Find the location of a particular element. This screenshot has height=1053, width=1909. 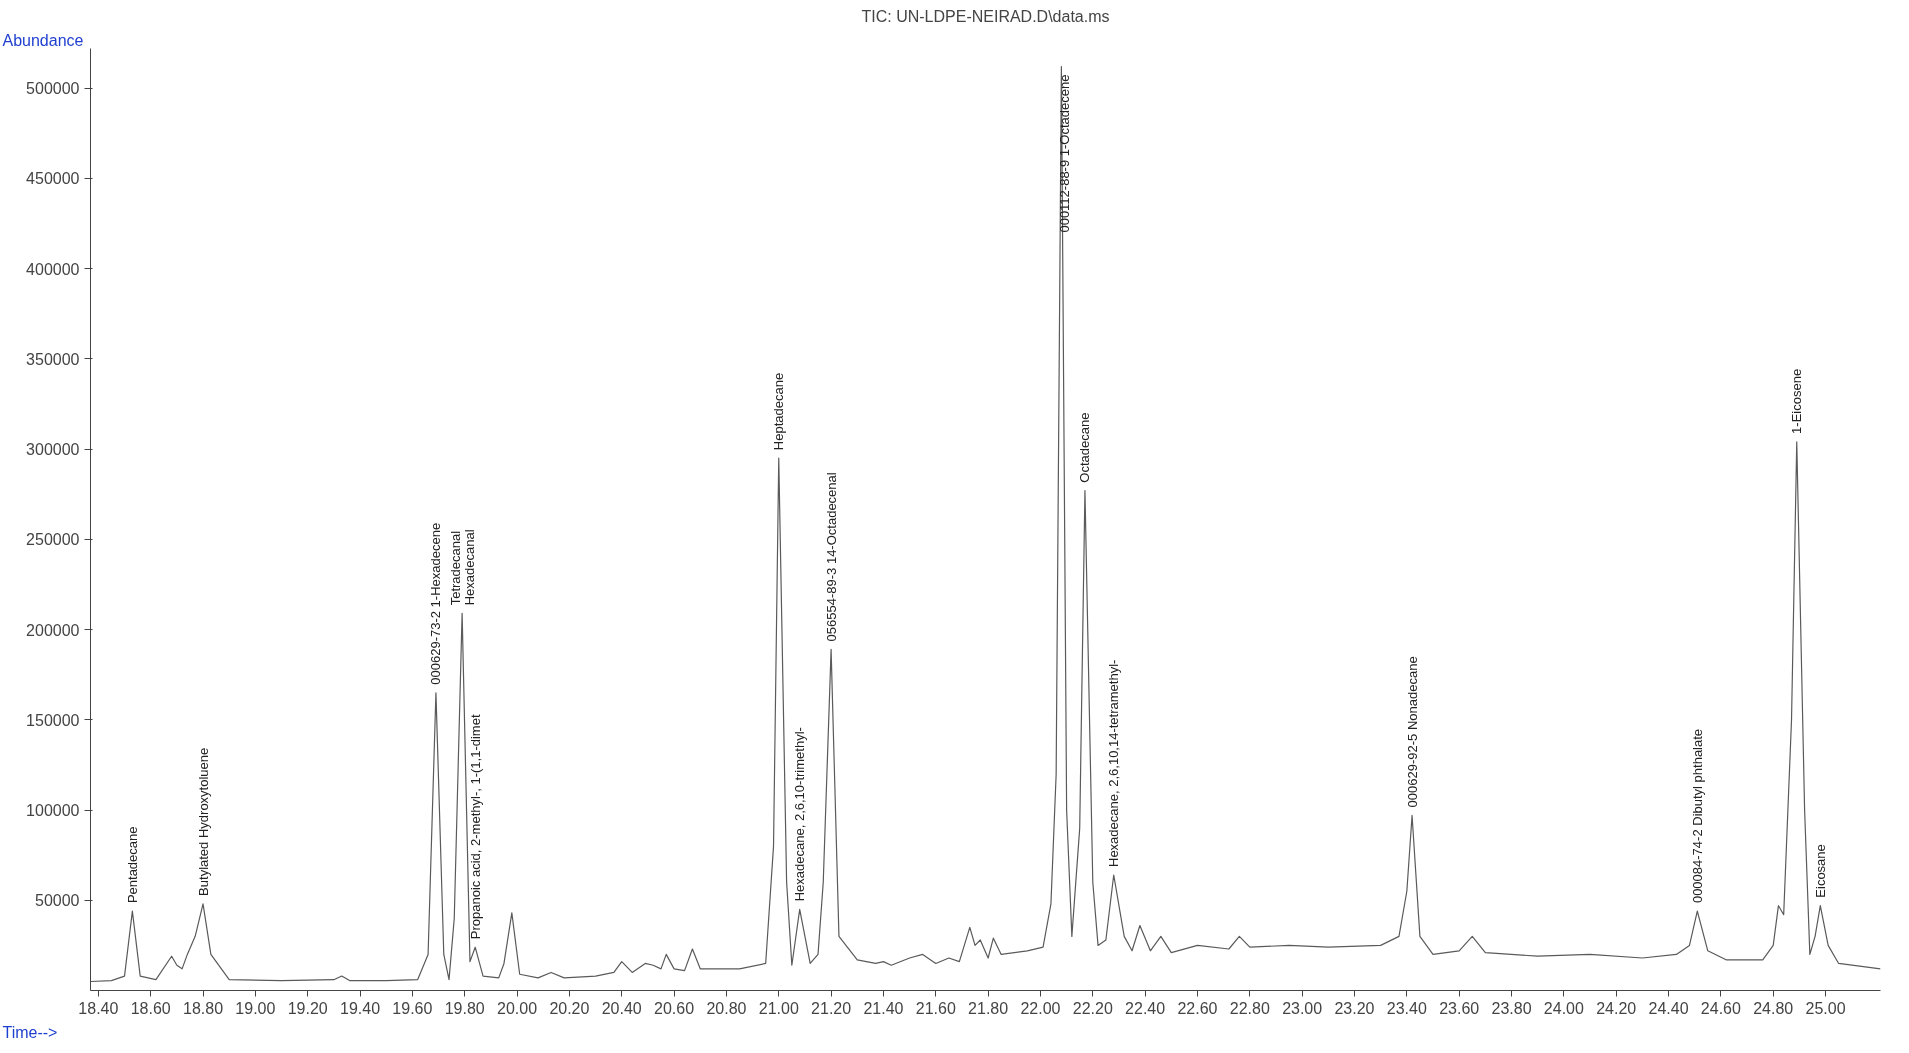

annotation: Hexadecanal is located at coordinates (469, 567).